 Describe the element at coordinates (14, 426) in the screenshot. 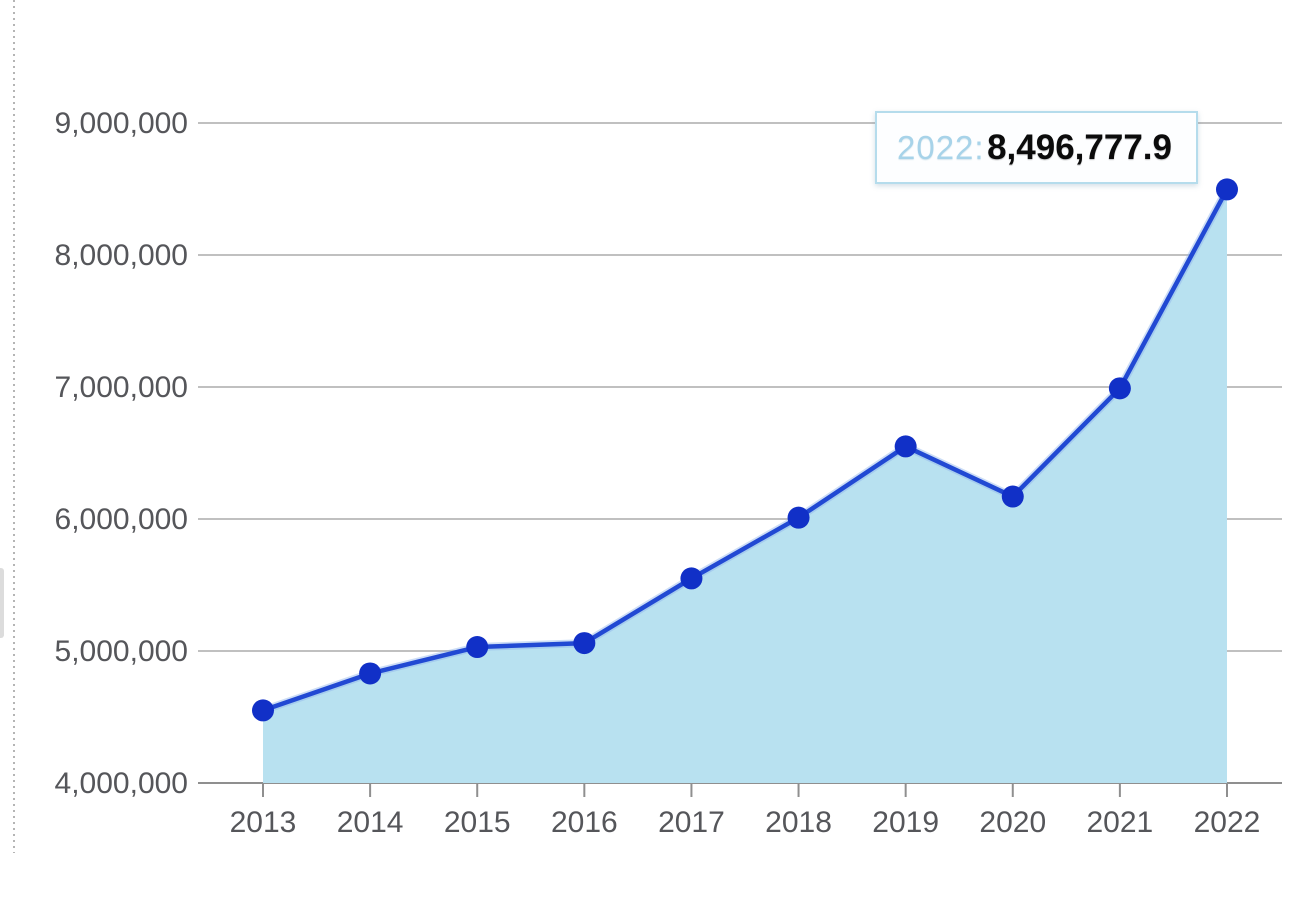

I see `dotted-guide-line` at that location.